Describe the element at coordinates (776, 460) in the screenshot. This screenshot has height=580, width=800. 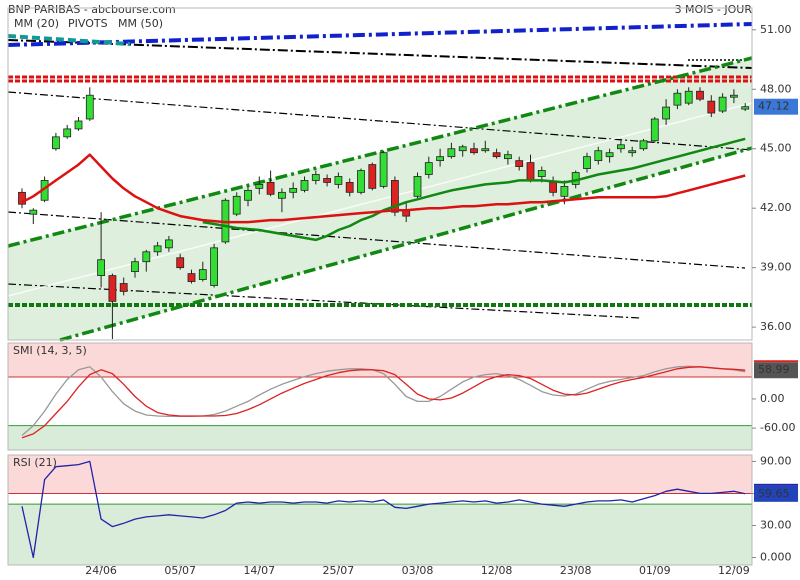
I see `y-tick-label: 90.00` at that location.